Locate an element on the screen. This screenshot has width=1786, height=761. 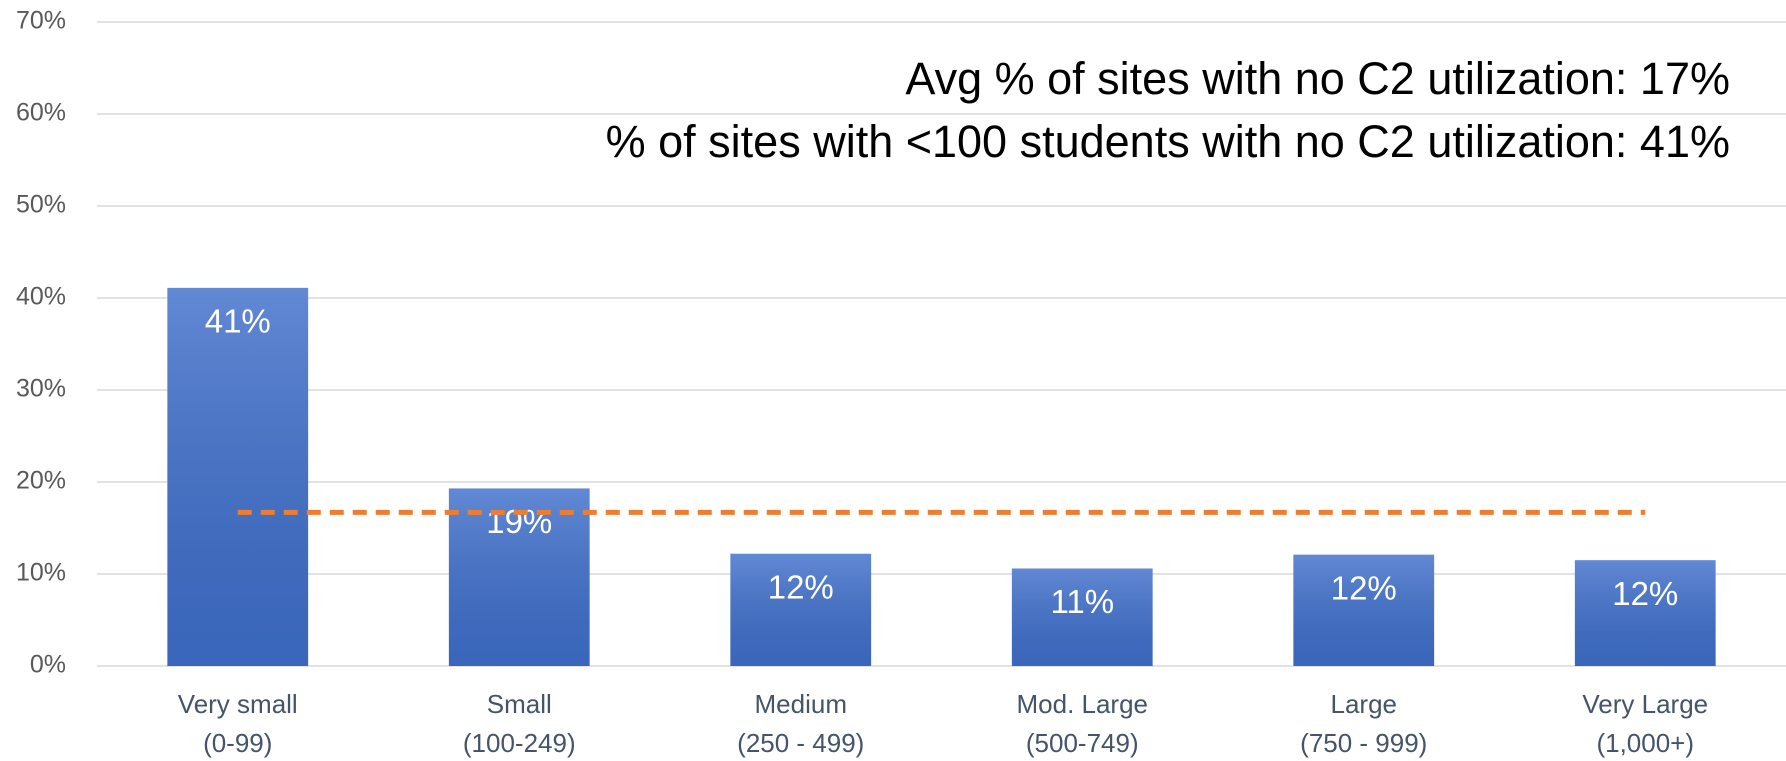
x-tick-label: Mod. Large is located at coordinates (1082, 704).